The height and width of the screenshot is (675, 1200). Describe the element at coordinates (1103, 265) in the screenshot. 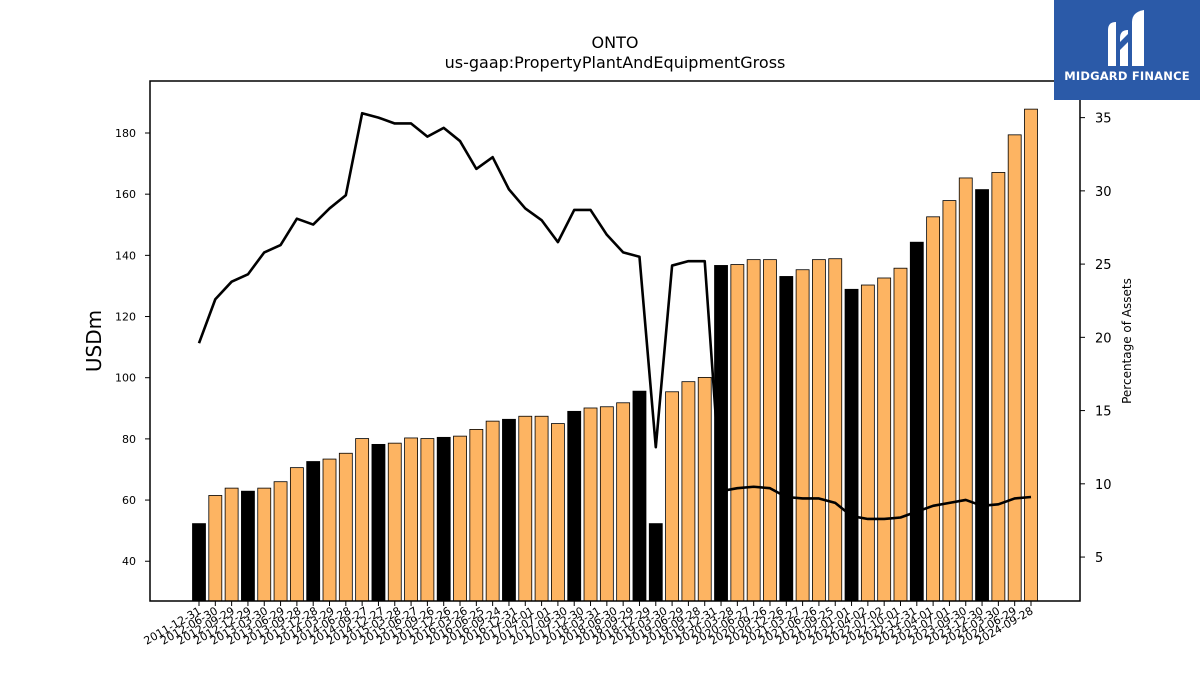

I see `y2-tick-label-25: 25` at that location.